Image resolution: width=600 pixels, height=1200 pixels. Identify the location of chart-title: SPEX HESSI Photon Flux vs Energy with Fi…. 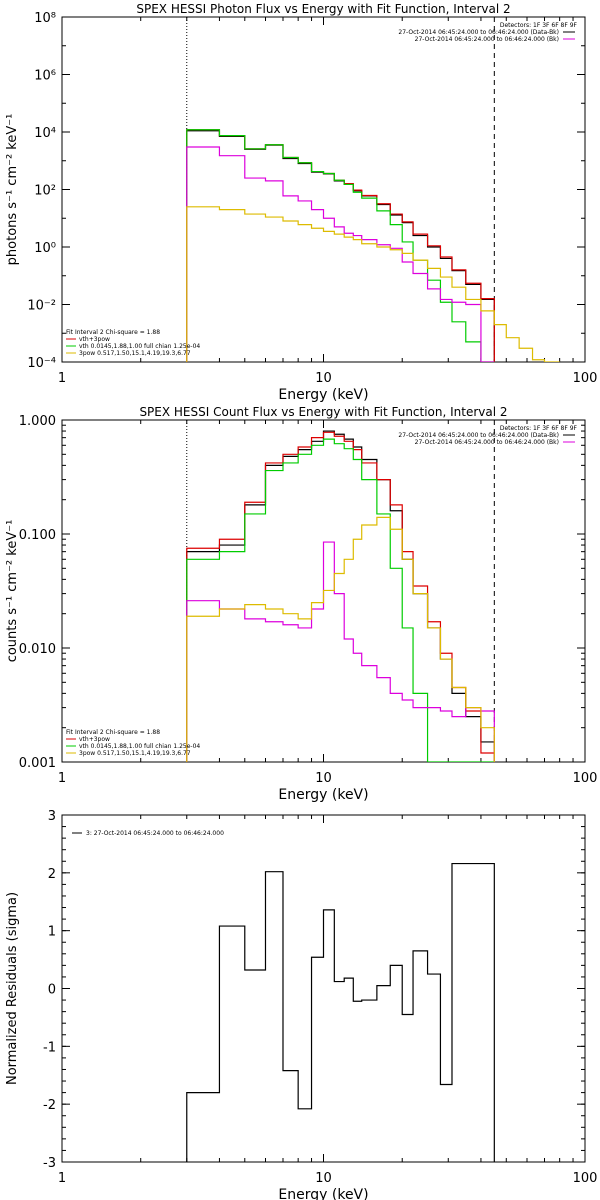
(323, 9).